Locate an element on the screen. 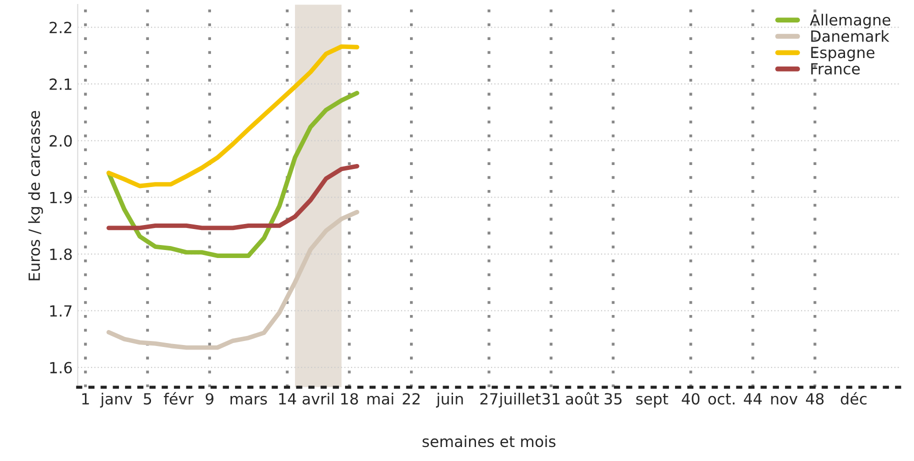 The image size is (914, 461). x-tick-label: avril is located at coordinates (318, 398).